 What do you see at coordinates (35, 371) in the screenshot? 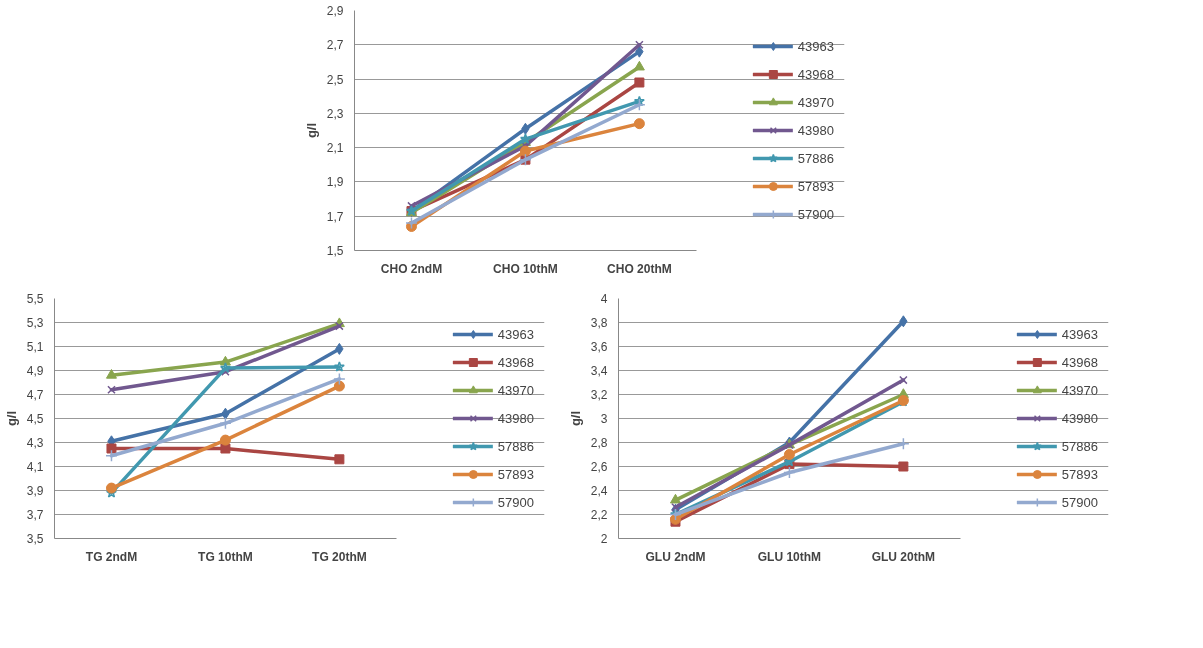
I see `y-tick-label: 4,9` at bounding box center [35, 371].